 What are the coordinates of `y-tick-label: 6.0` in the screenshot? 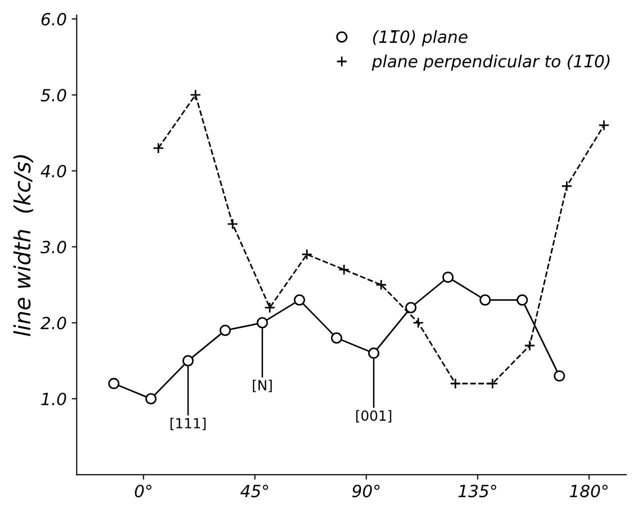 It's located at (54, 19).